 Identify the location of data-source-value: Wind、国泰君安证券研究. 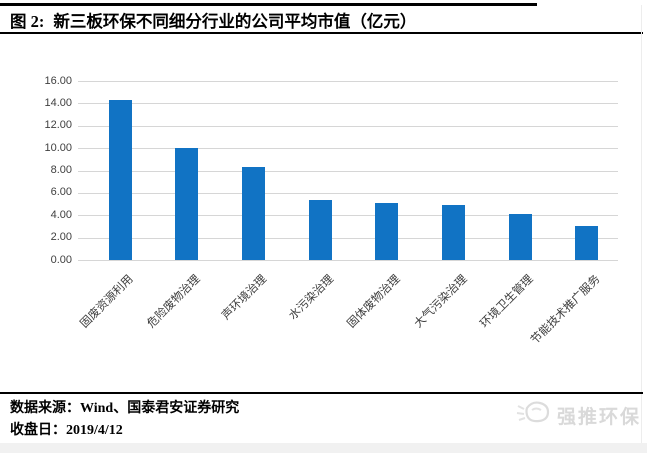
(160, 408).